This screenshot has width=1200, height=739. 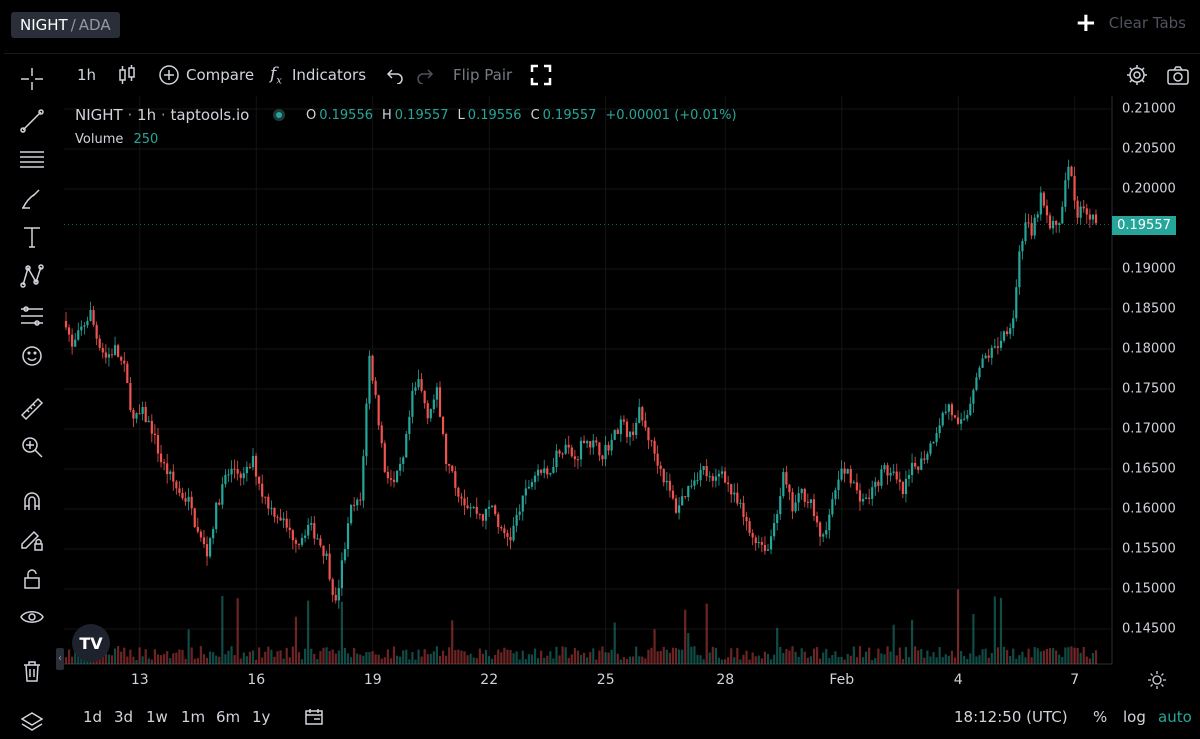 I want to click on log-toggle: log, so click(x=1134, y=717).